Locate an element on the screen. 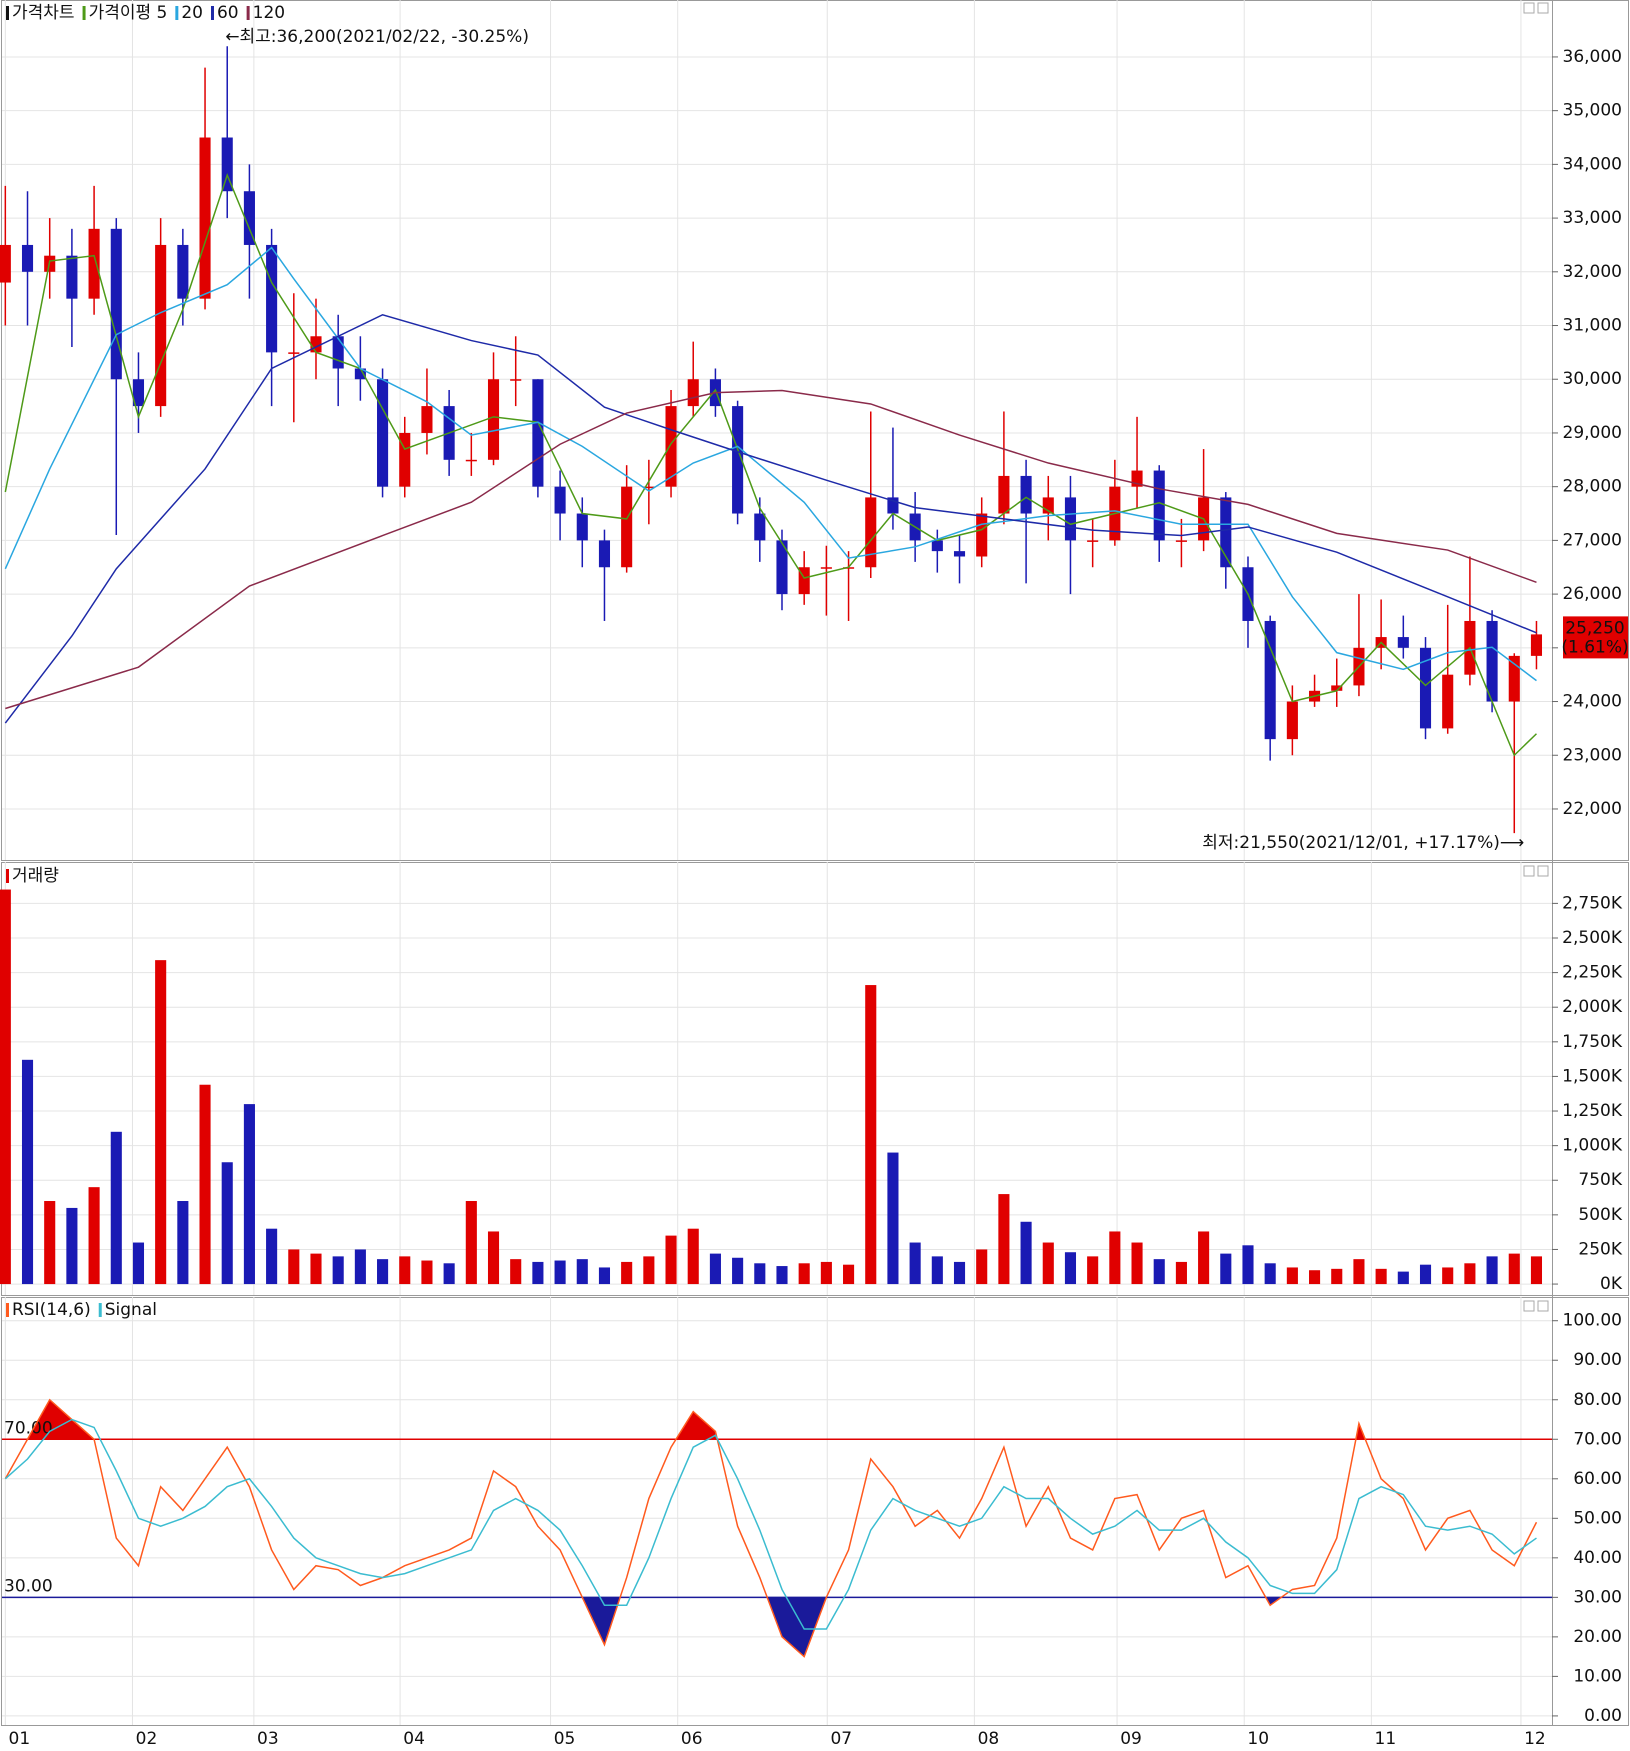 This screenshot has width=1630, height=1751. overbought-fill is located at coordinates (696, 1419).